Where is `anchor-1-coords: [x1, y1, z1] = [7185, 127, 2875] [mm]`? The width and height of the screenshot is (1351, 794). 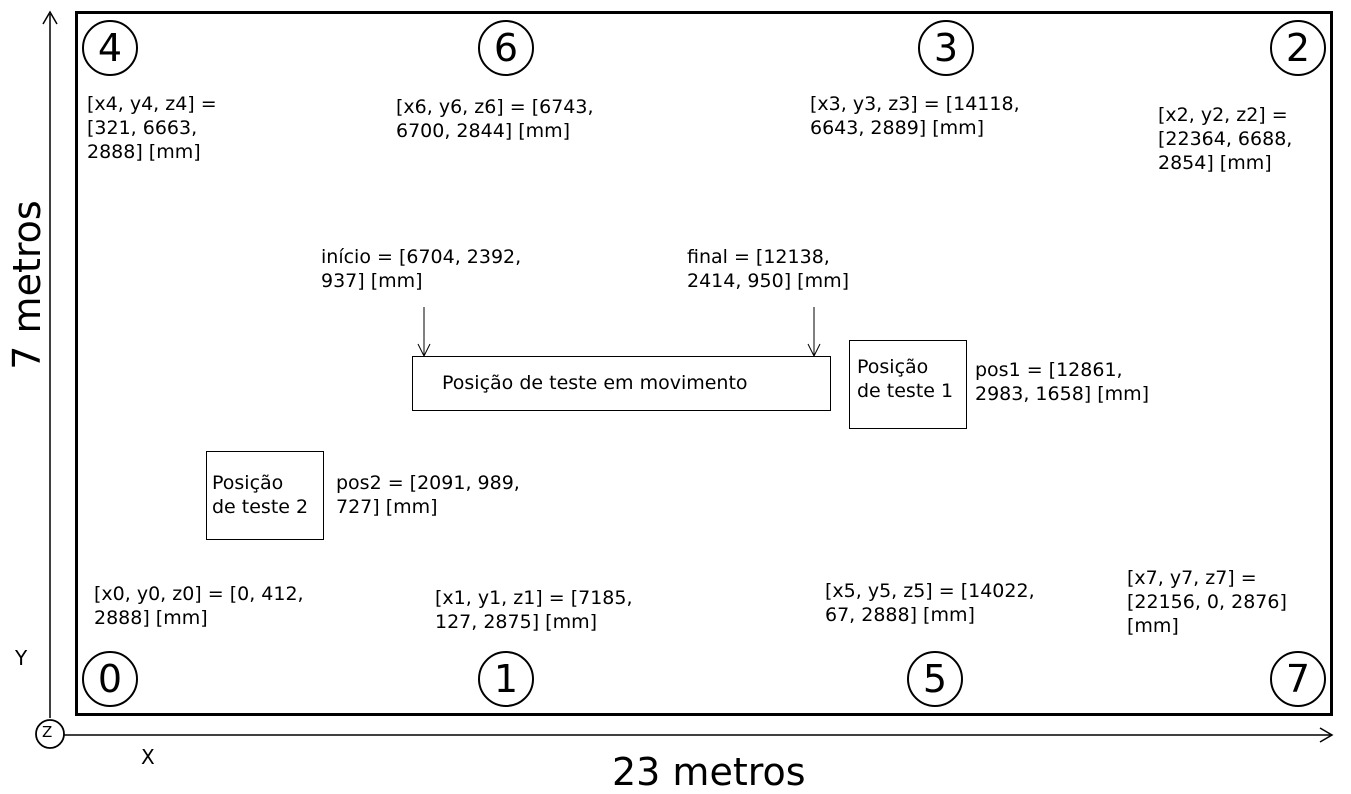
anchor-1-coords: [x1, y1, z1] = [7185, 127, 2875] [mm] is located at coordinates (534, 610).